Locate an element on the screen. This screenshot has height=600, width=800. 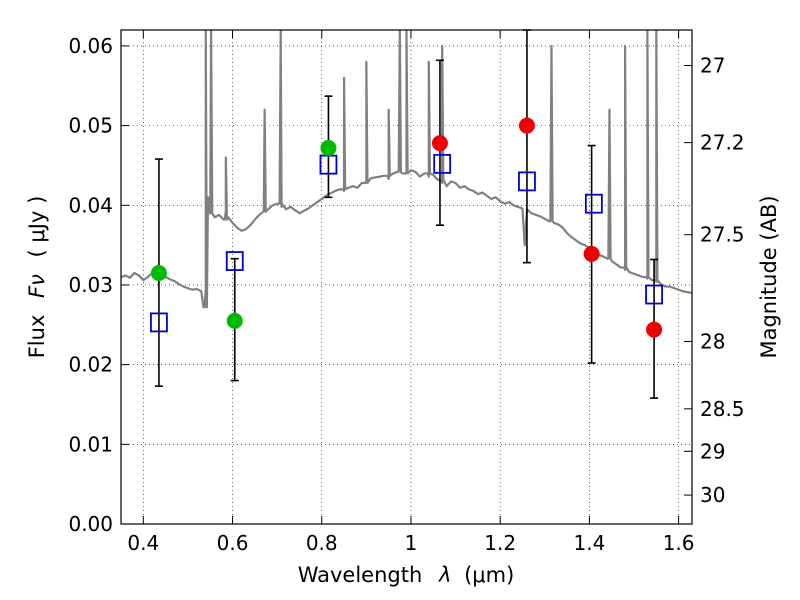
x-tick-label: 1.2 is located at coordinates (500, 543).